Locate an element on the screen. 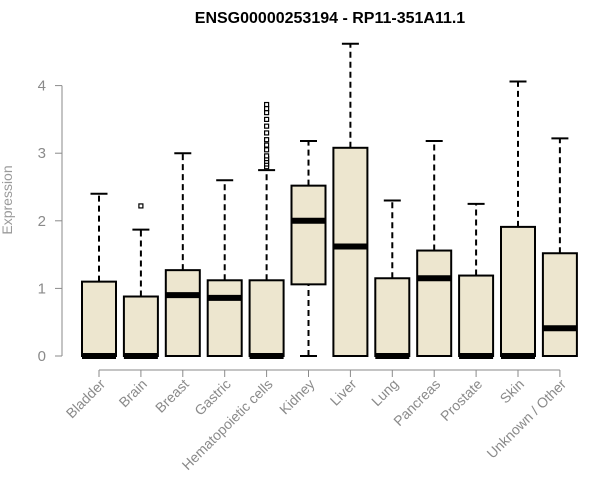 This screenshot has width=600, height=500. x-tick-label: Kidney is located at coordinates (297, 397).